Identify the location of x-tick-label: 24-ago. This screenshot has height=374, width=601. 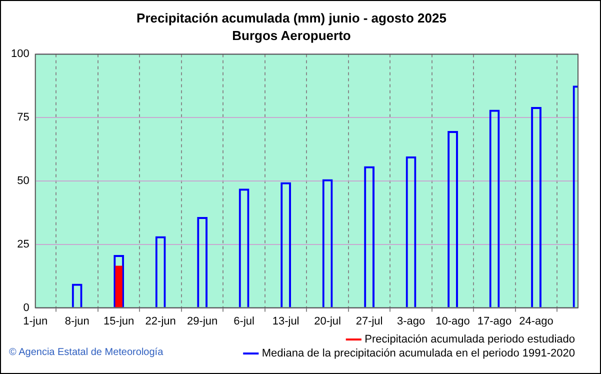
(536, 321).